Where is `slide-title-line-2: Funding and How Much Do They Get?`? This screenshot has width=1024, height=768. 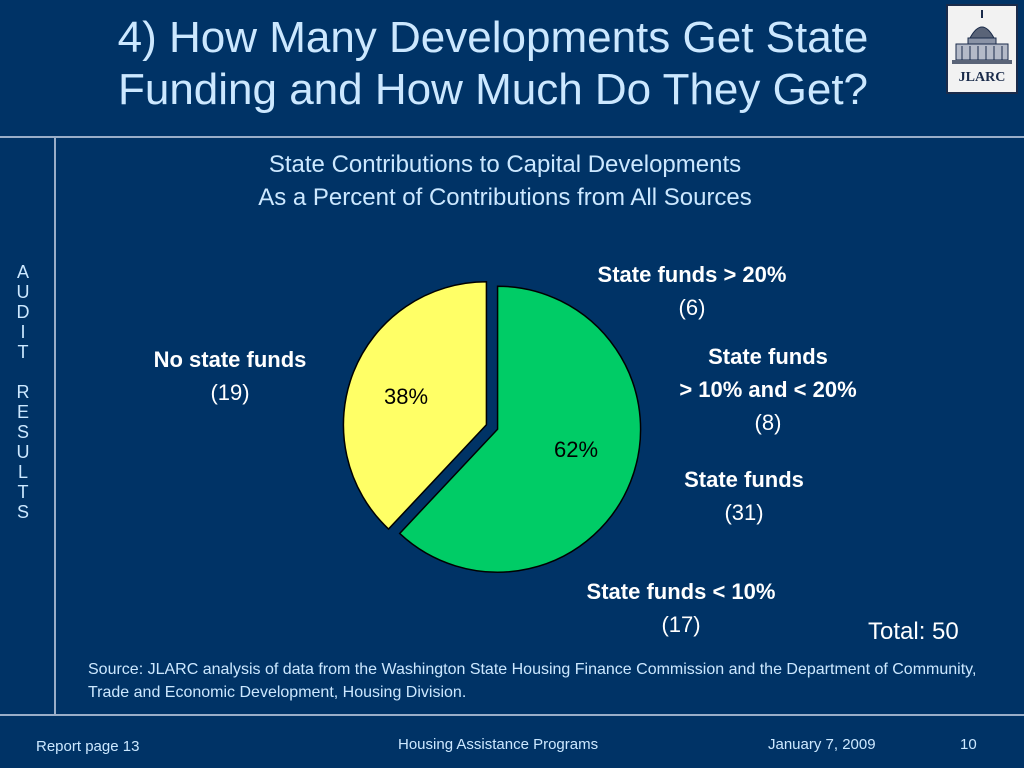
slide-title-line-2: Funding and How Much Do They Get? is located at coordinates (493, 89).